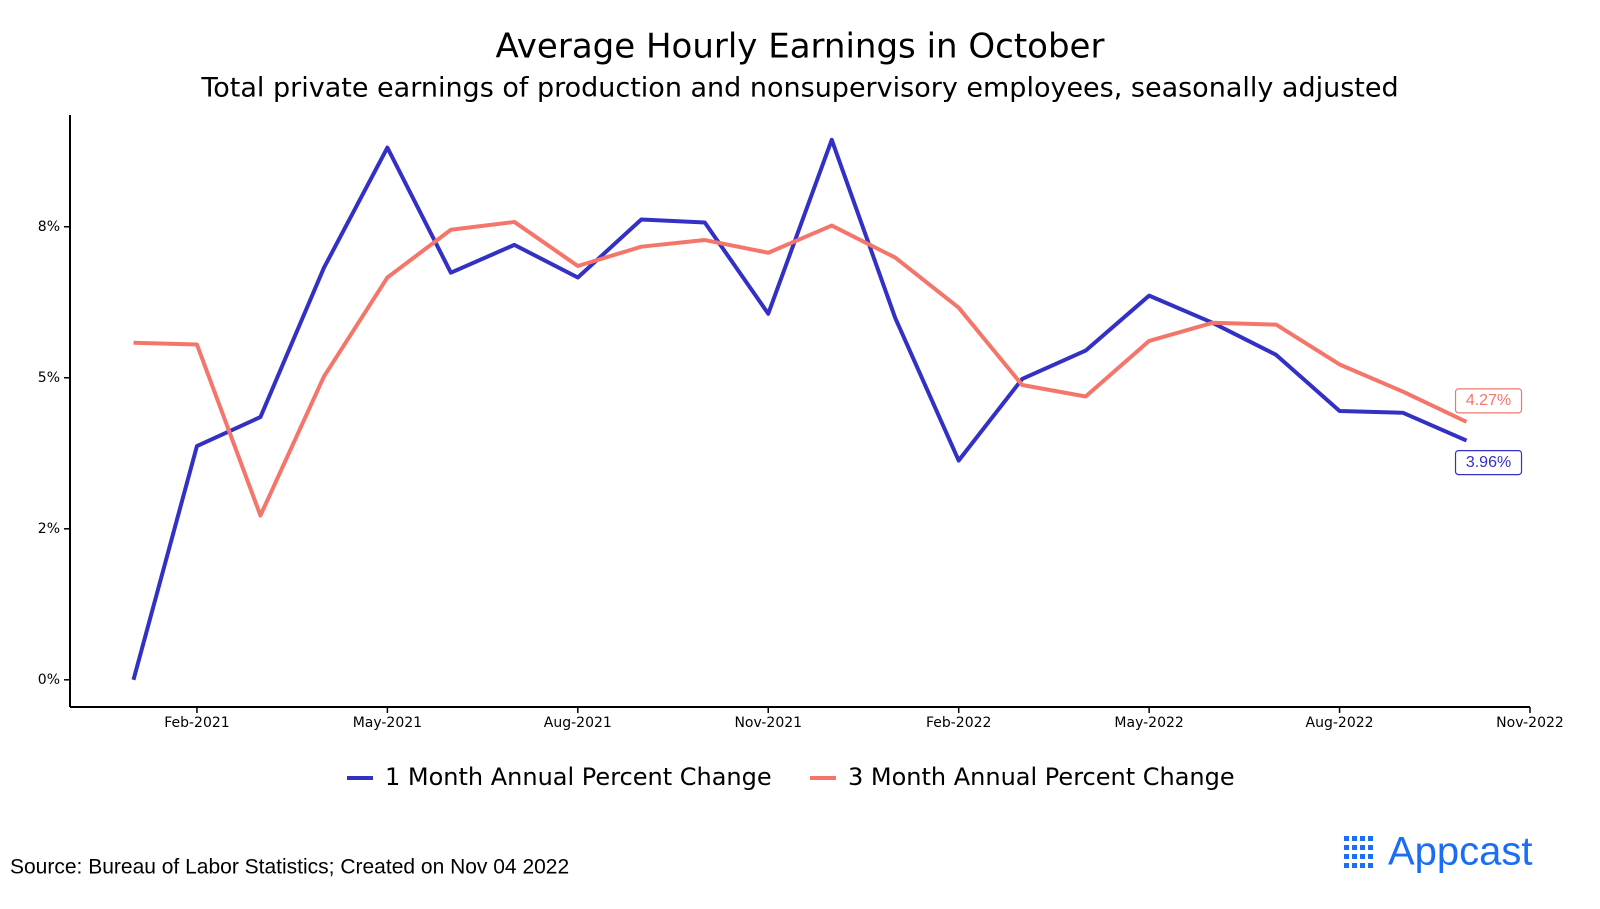 This screenshot has height=909, width=1600. Describe the element at coordinates (578, 723) in the screenshot. I see `x-tick-label: Aug-2021` at that location.